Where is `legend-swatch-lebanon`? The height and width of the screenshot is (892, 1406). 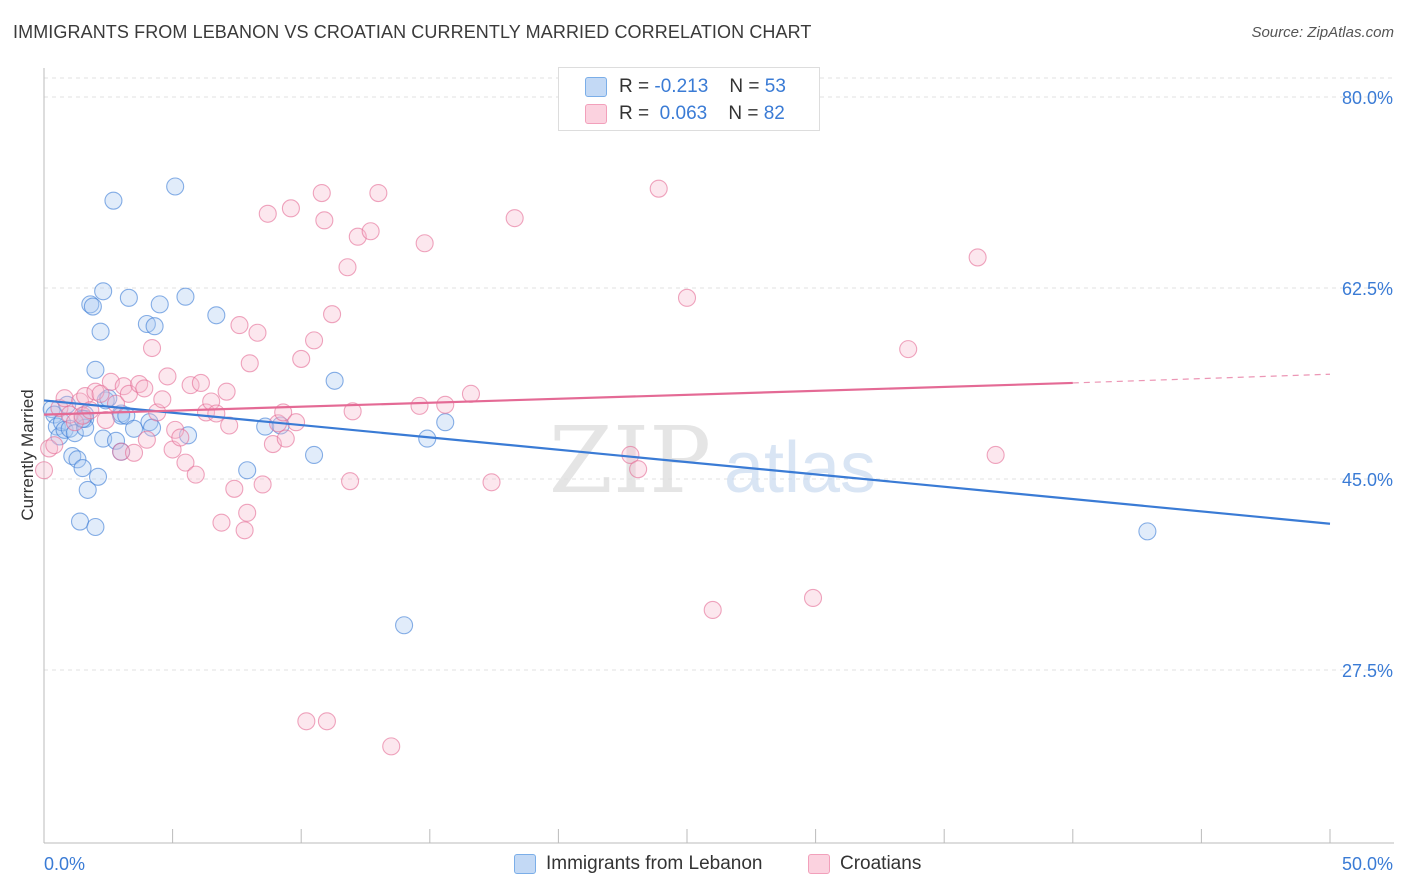
legend-swatch-lebanon is located at coordinates (596, 87).